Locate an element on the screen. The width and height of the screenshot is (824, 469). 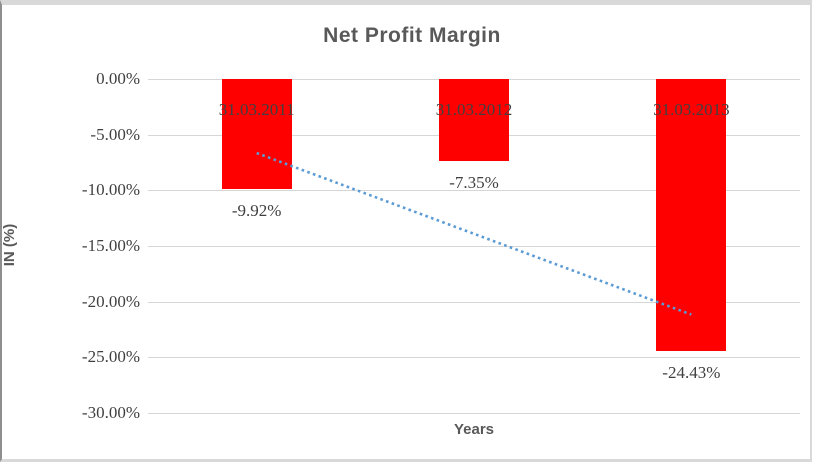
data-label: -9.92% is located at coordinates (256, 211).